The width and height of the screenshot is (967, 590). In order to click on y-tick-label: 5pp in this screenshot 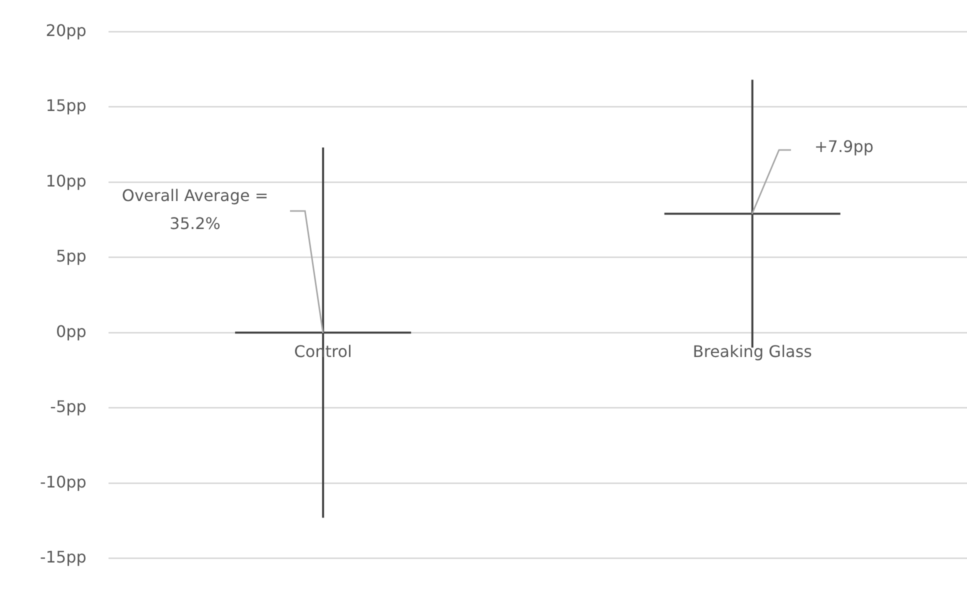, I will do `click(71, 256)`.